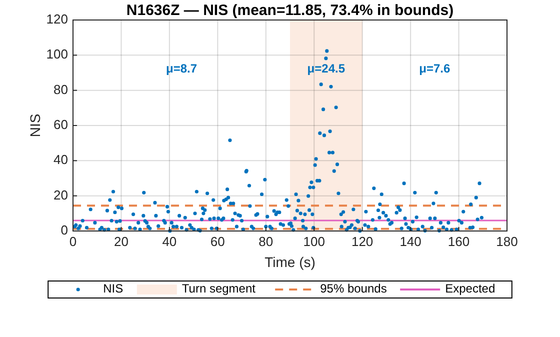 This screenshot has height=337, width=560. I want to click on y-tick-label: 120, so click(57, 18).